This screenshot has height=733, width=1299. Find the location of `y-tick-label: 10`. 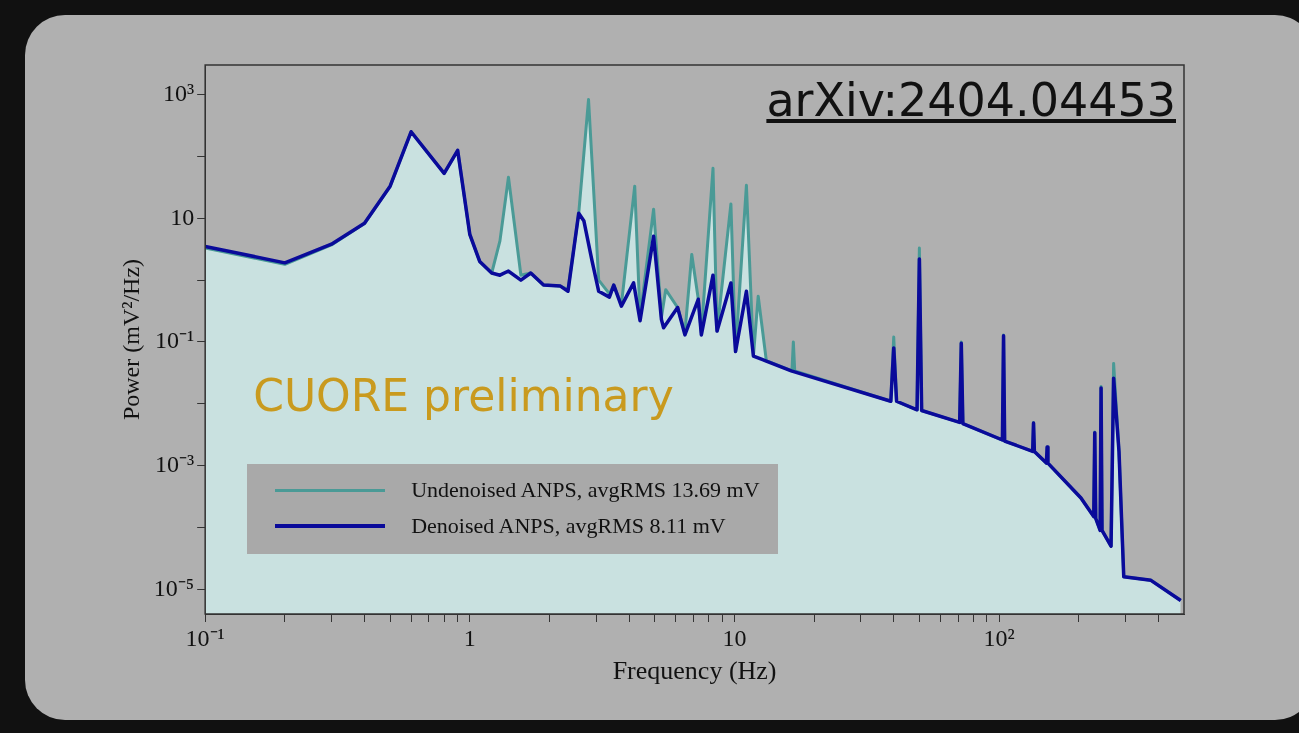

y-tick-label: 10 is located at coordinates (182, 216).